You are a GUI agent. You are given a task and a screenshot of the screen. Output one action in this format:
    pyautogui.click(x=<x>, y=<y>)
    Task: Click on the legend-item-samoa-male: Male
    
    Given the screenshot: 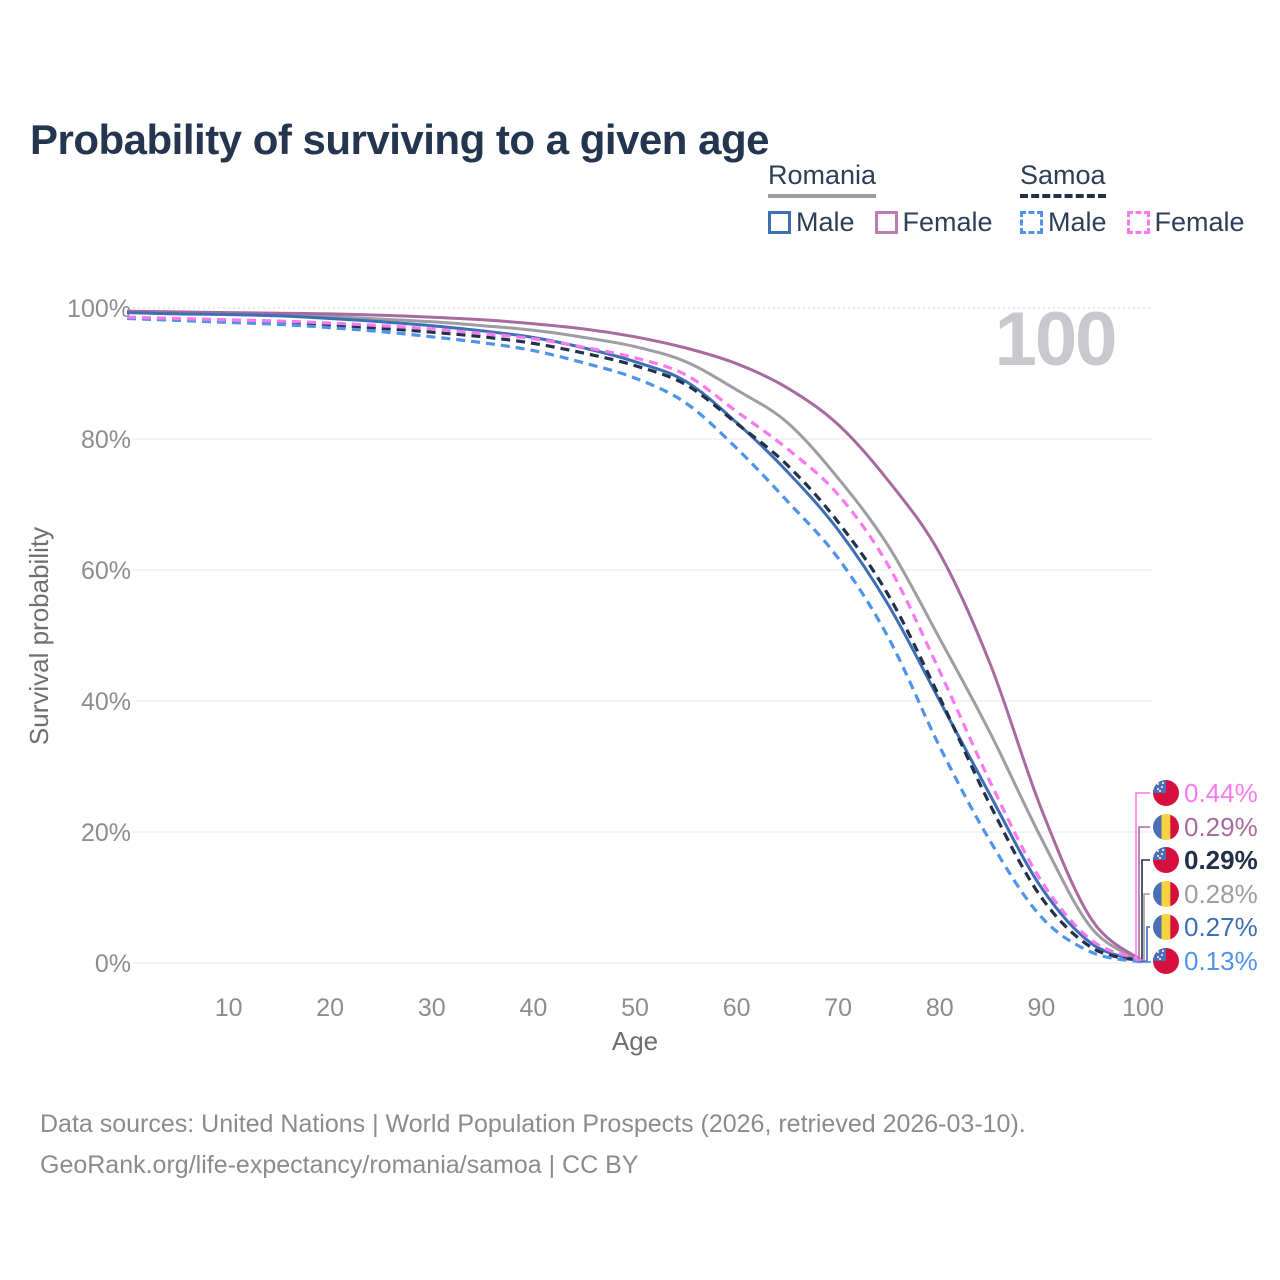 What is the action you would take?
    pyautogui.click(x=1063, y=222)
    